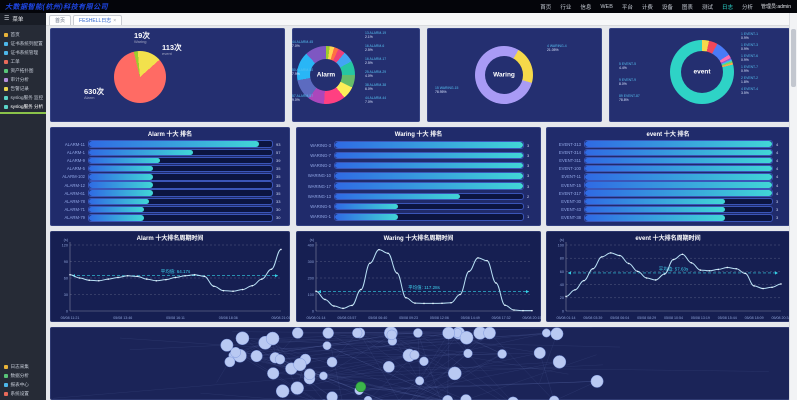 This screenshot has width=797, height=400. What do you see at coordinates (566, 7) in the screenshot?
I see `top-menu-item: 行业` at bounding box center [566, 7].